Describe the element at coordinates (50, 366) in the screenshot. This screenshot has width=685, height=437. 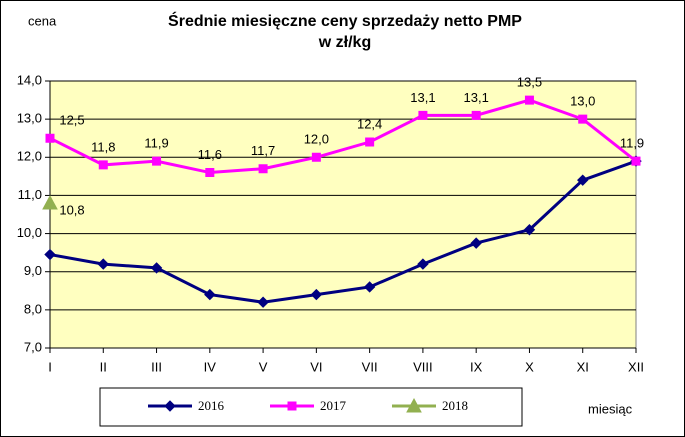
I see `x-tick-label: I` at that location.